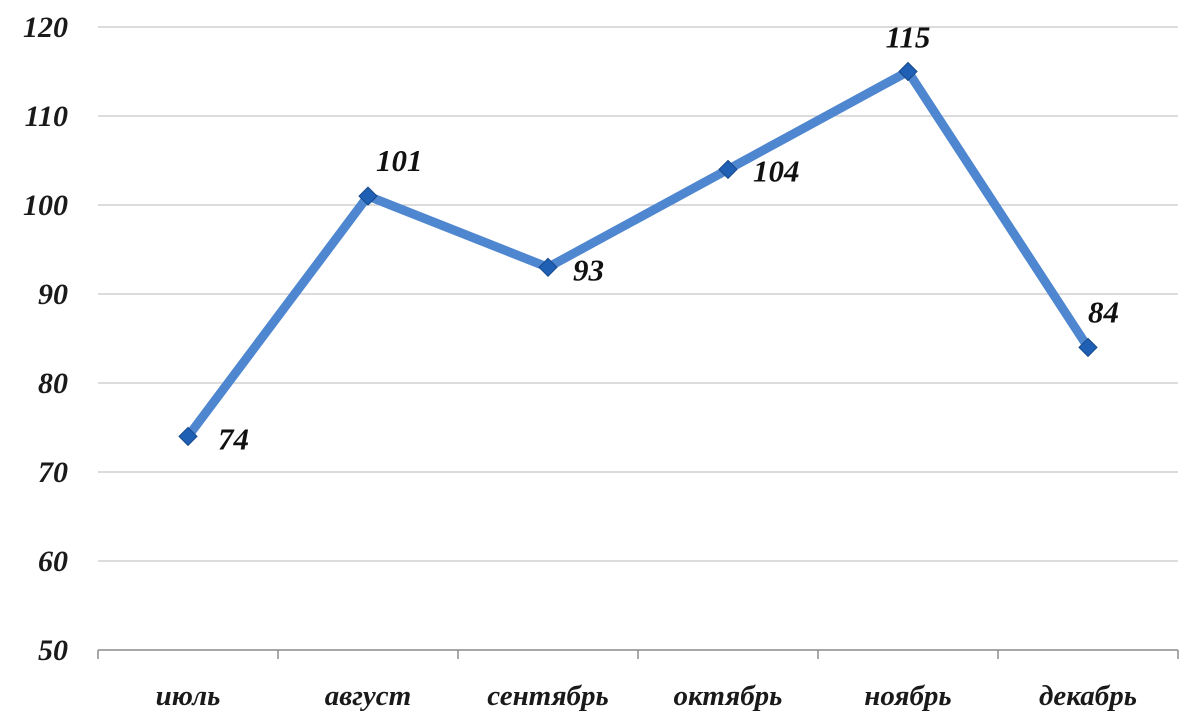 Image resolution: width=1184 pixels, height=715 pixels. I want to click on y-tick-label-100: 100, so click(45, 205).